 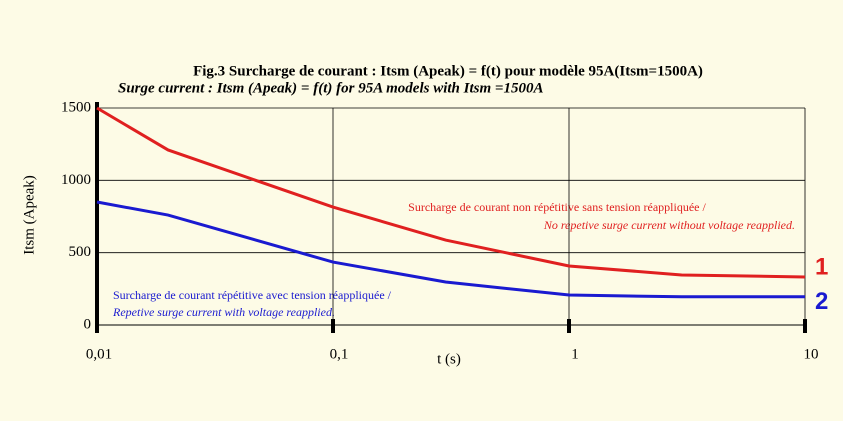 What do you see at coordinates (88, 324) in the screenshot?
I see `y-tick-label: 0` at bounding box center [88, 324].